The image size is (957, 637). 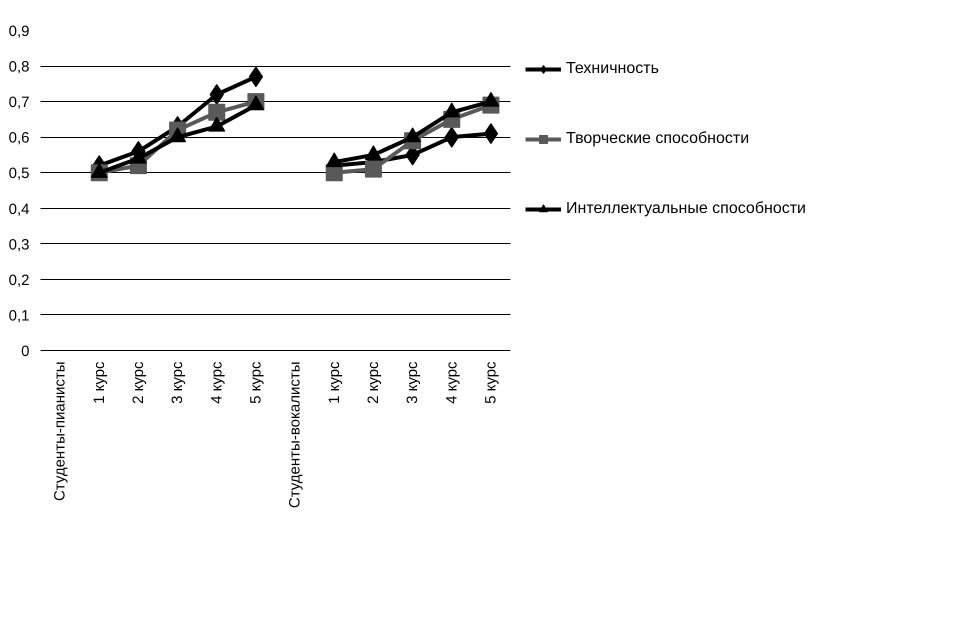 I want to click on y-tick-label: 0,1, so click(x=19, y=315).